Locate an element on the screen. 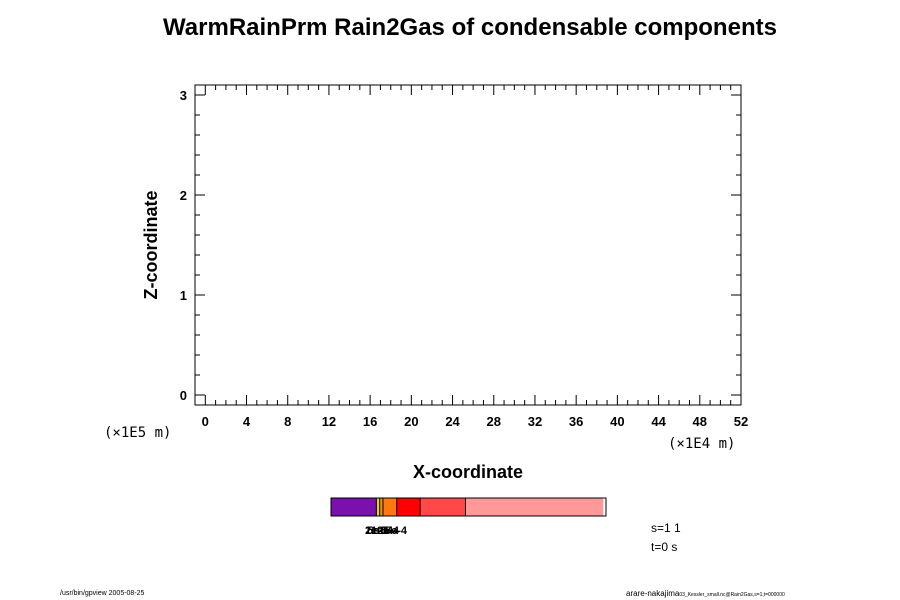 The image size is (900, 600). subset-info: s=1 1 is located at coordinates (666, 528).